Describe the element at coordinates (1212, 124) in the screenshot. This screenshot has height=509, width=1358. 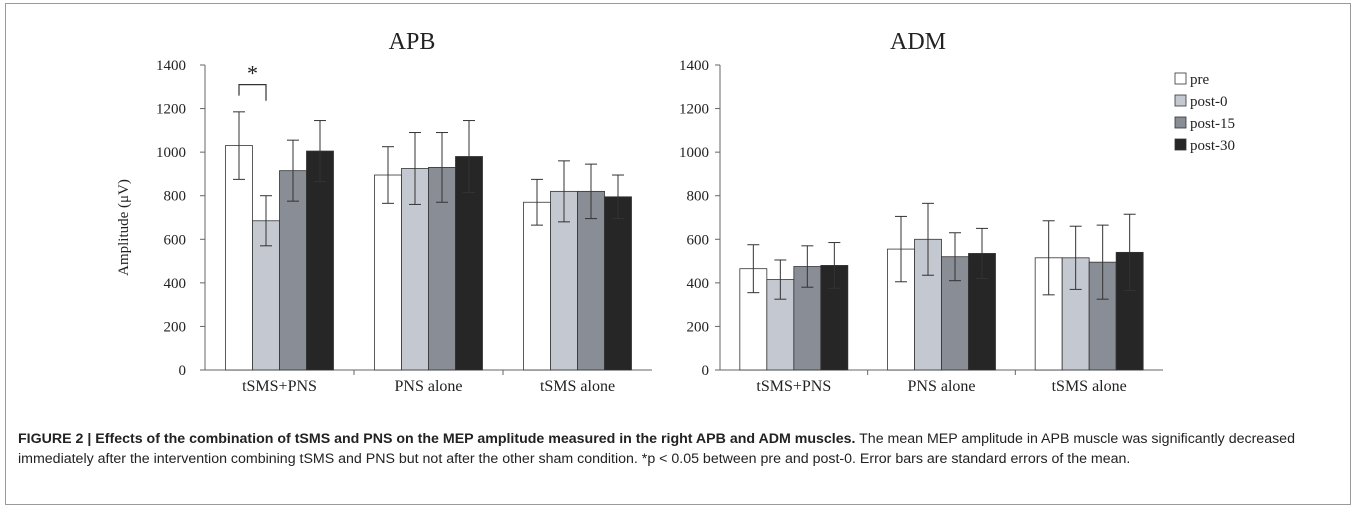
I see `legend-label: post-15` at that location.